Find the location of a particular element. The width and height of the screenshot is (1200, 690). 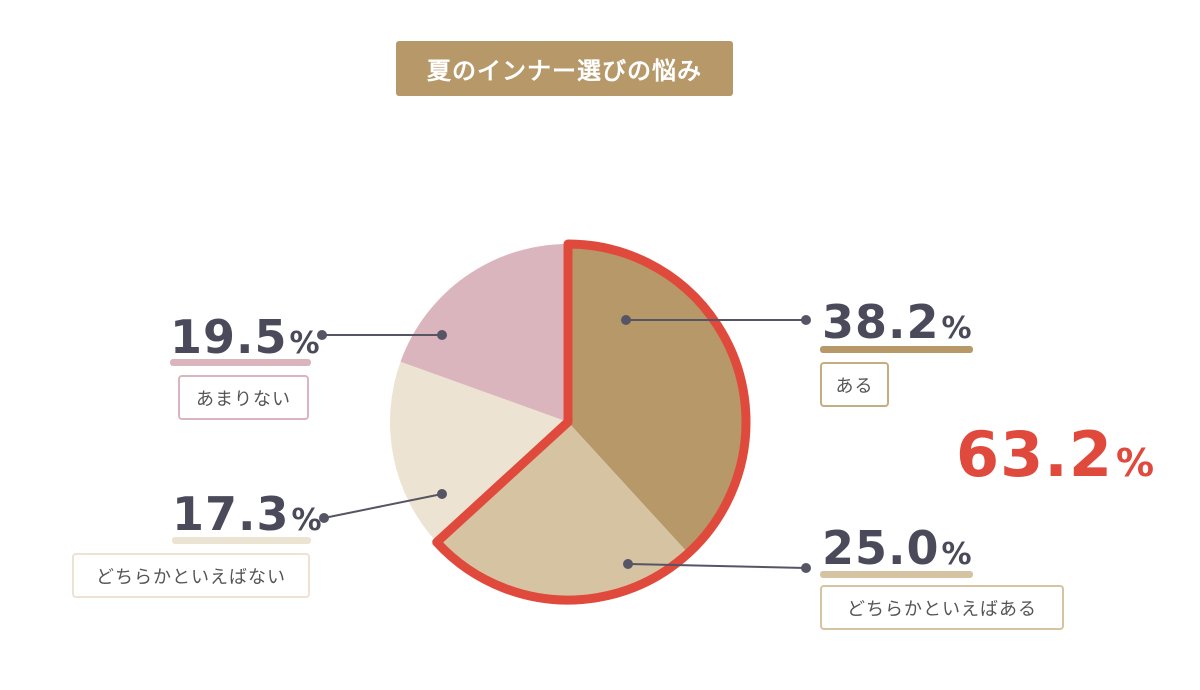

highlight-total-number: 63.2 is located at coordinates (1034, 454).